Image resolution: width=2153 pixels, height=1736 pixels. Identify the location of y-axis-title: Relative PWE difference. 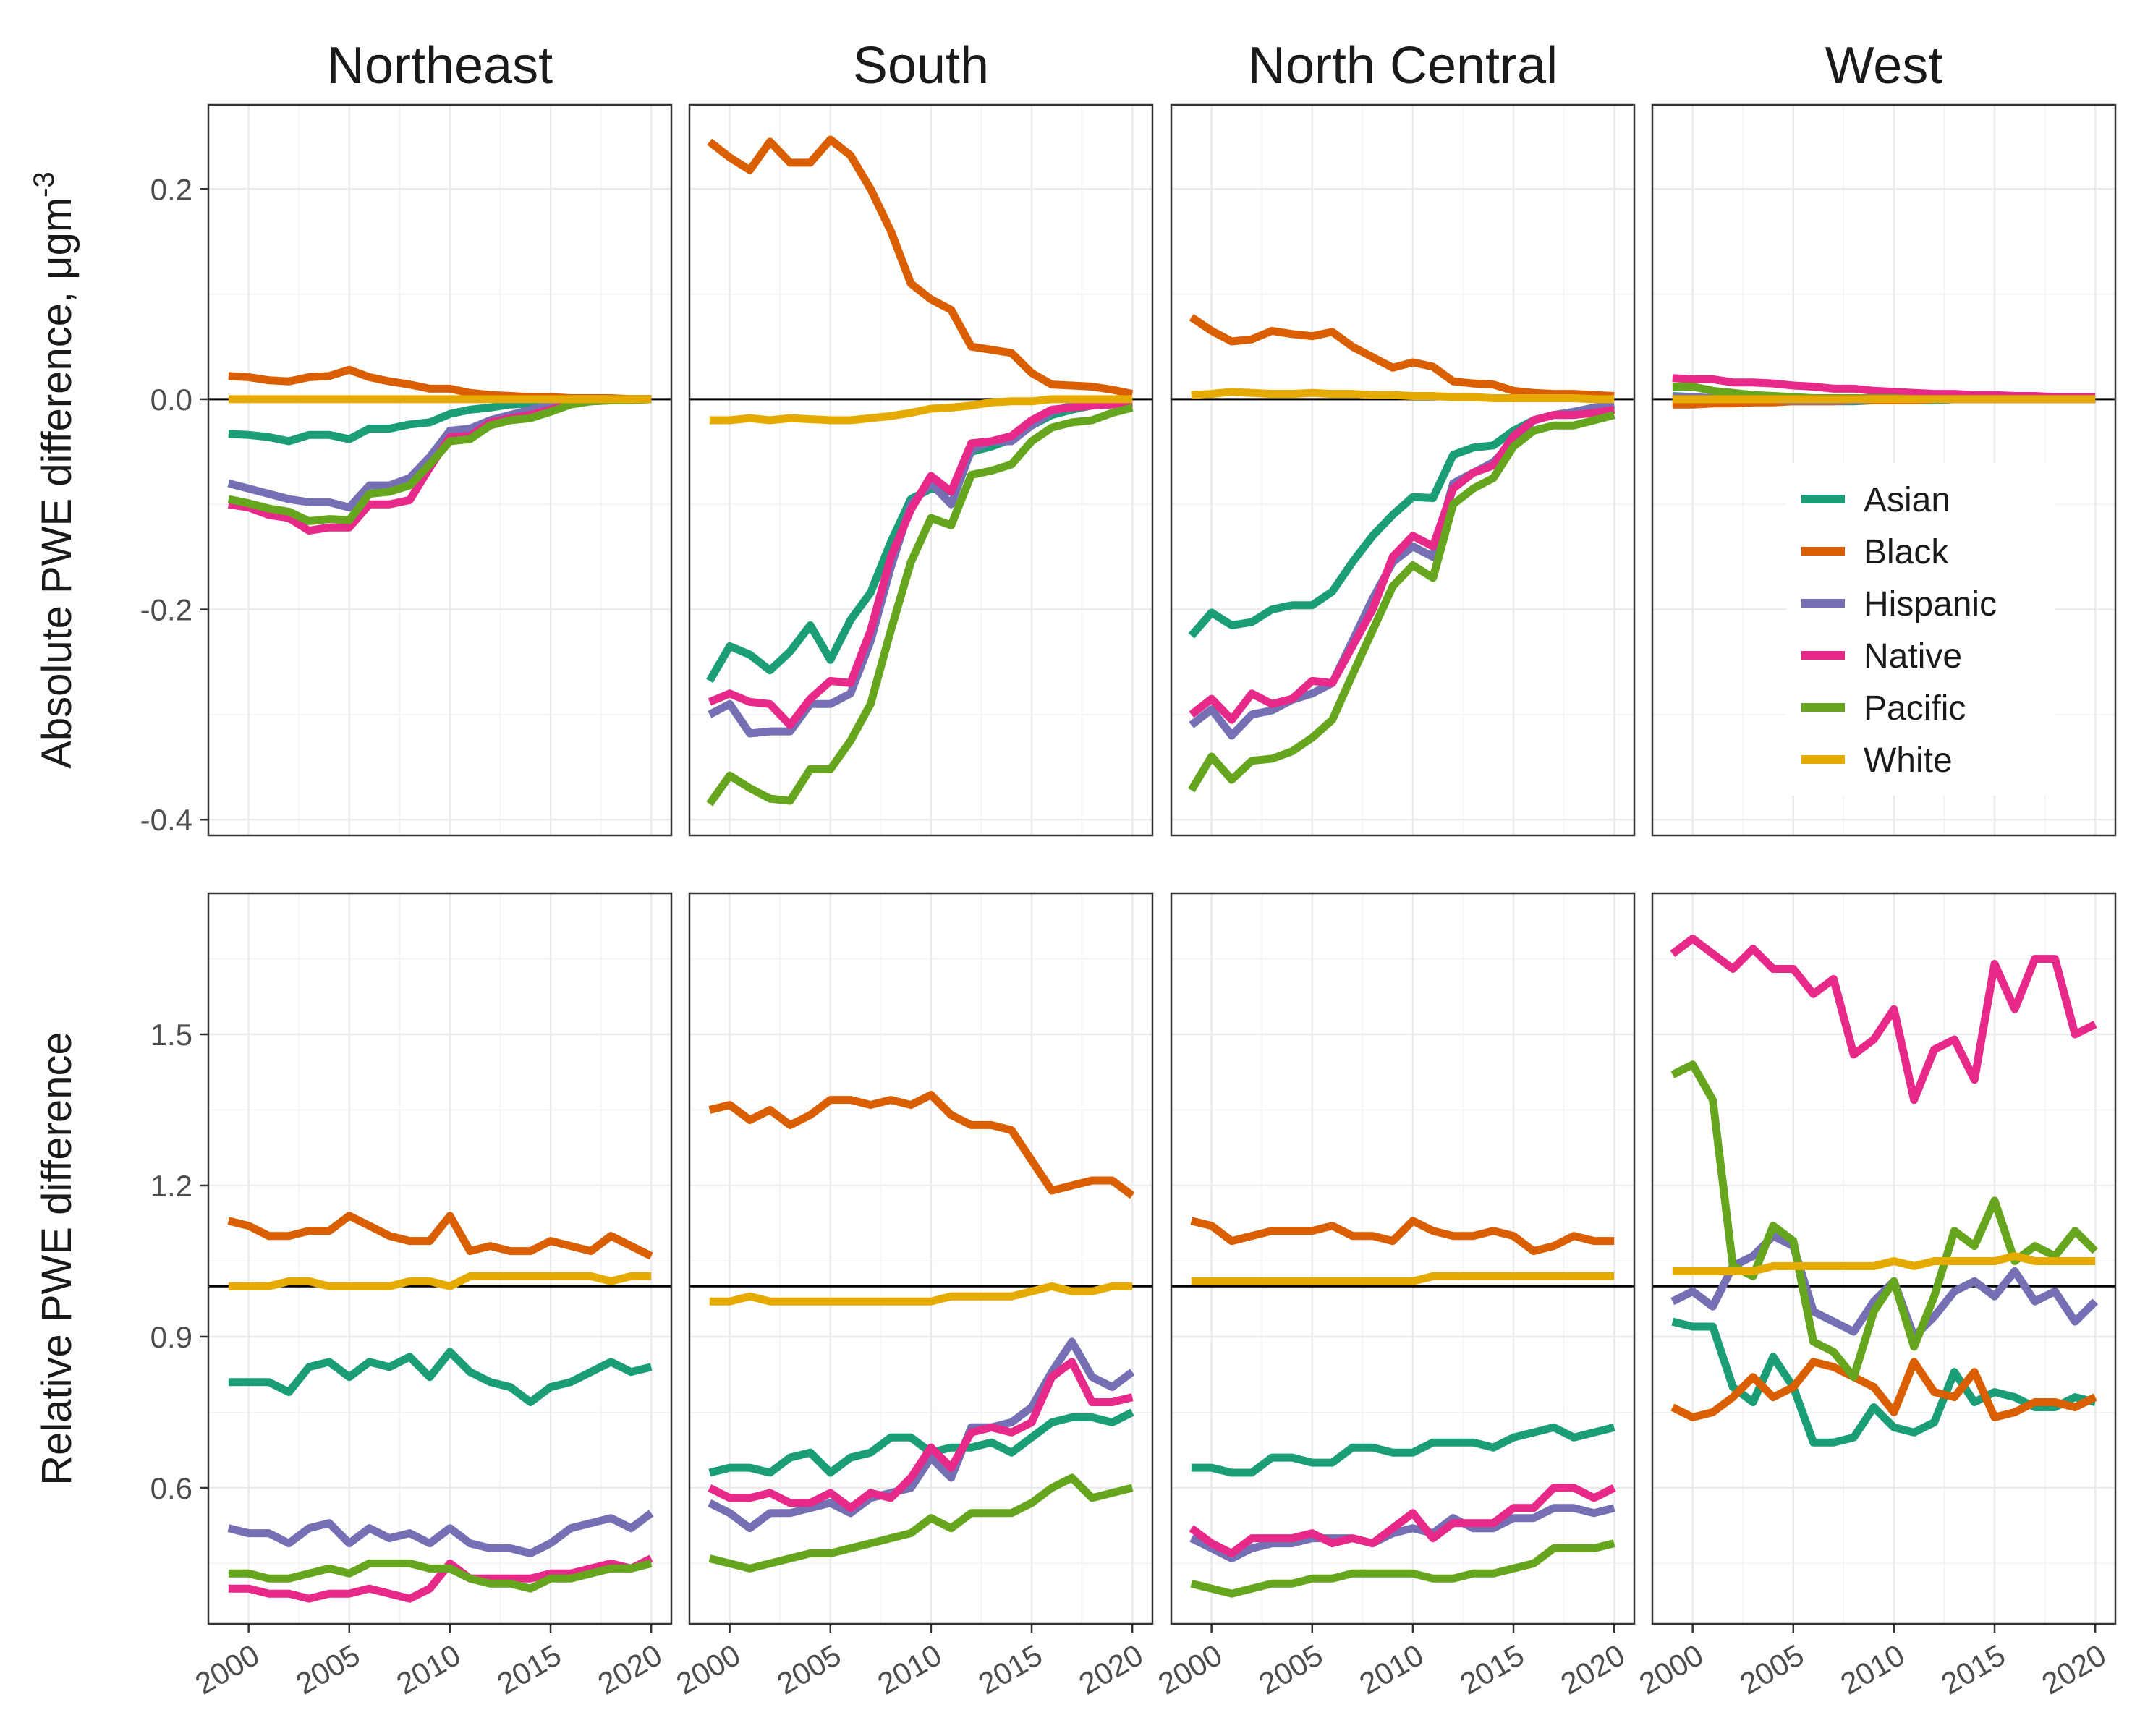
(56, 1259).